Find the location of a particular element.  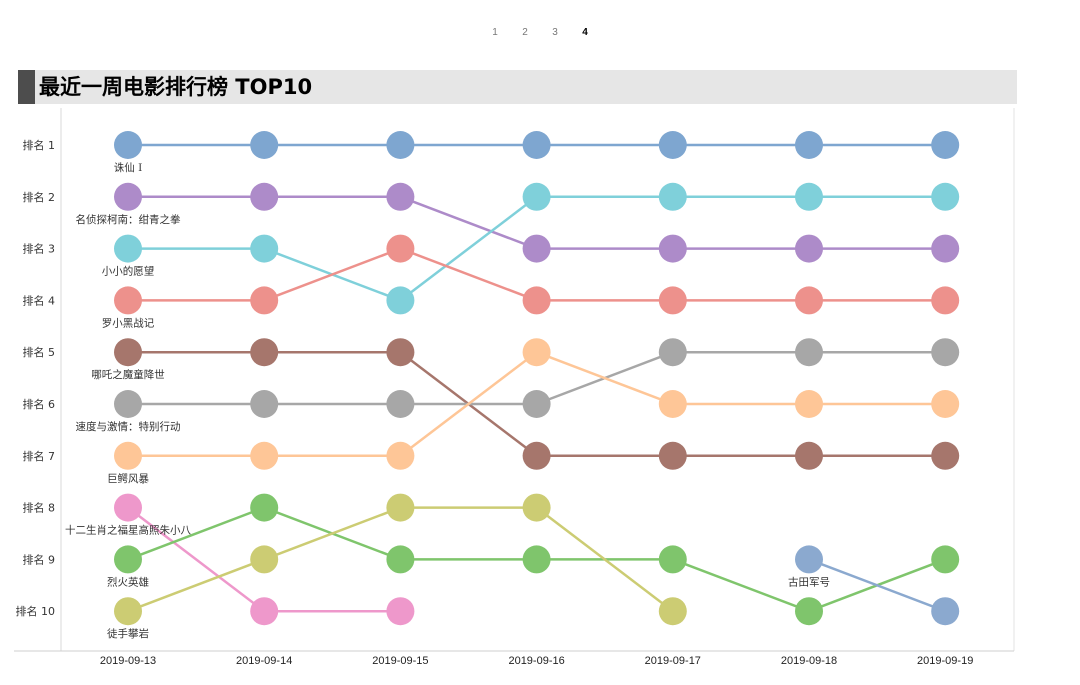

y-tick-label: 排名 5 is located at coordinates (39, 352).